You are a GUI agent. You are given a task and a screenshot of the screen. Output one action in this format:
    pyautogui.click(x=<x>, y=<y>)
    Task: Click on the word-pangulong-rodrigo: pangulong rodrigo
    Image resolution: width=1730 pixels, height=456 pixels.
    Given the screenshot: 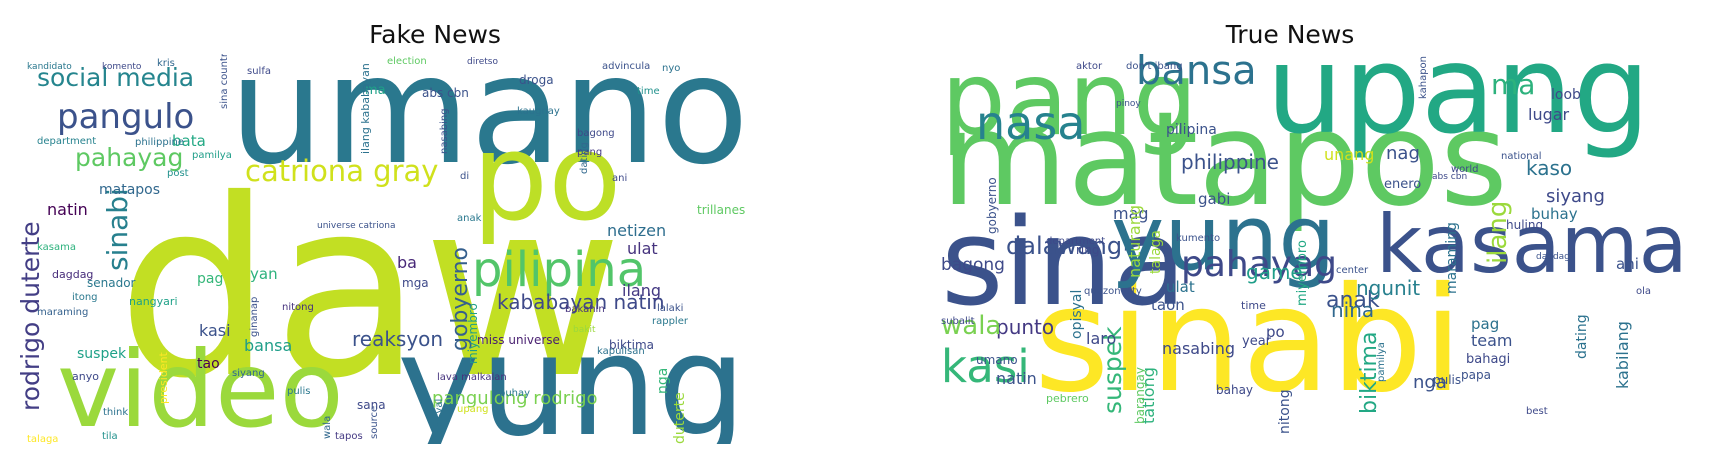 What is the action you would take?
    pyautogui.click(x=515, y=398)
    